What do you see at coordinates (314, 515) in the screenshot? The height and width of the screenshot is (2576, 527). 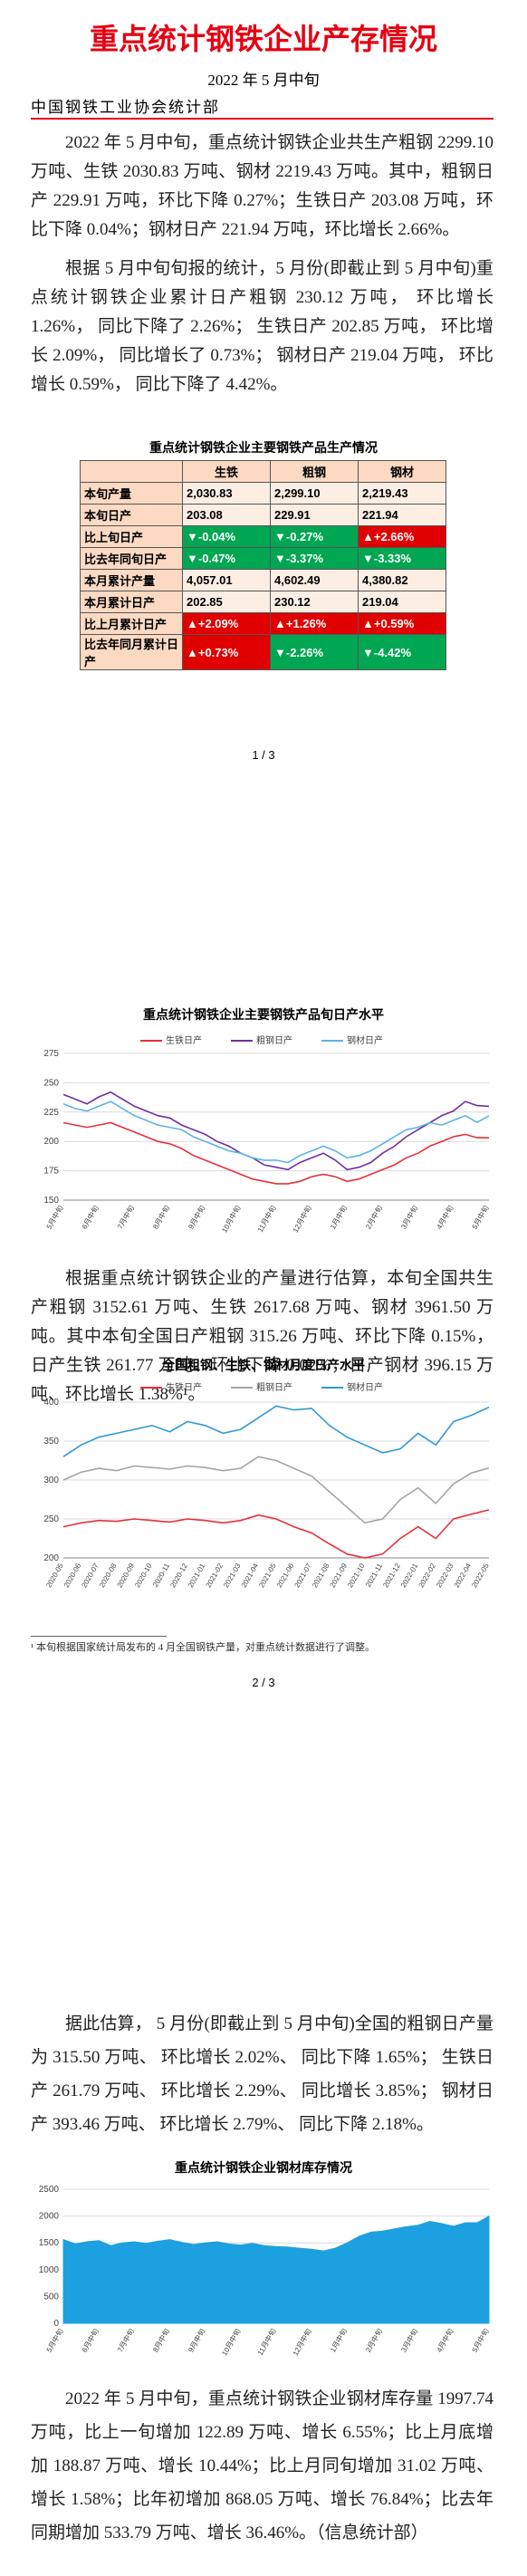 I see `cell: 229.91` at bounding box center [314, 515].